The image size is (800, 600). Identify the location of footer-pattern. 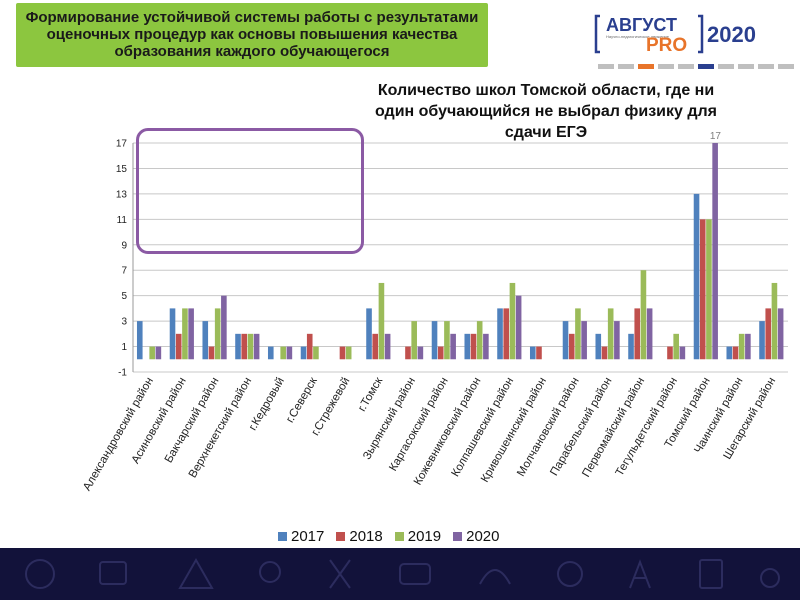
(402, 573).